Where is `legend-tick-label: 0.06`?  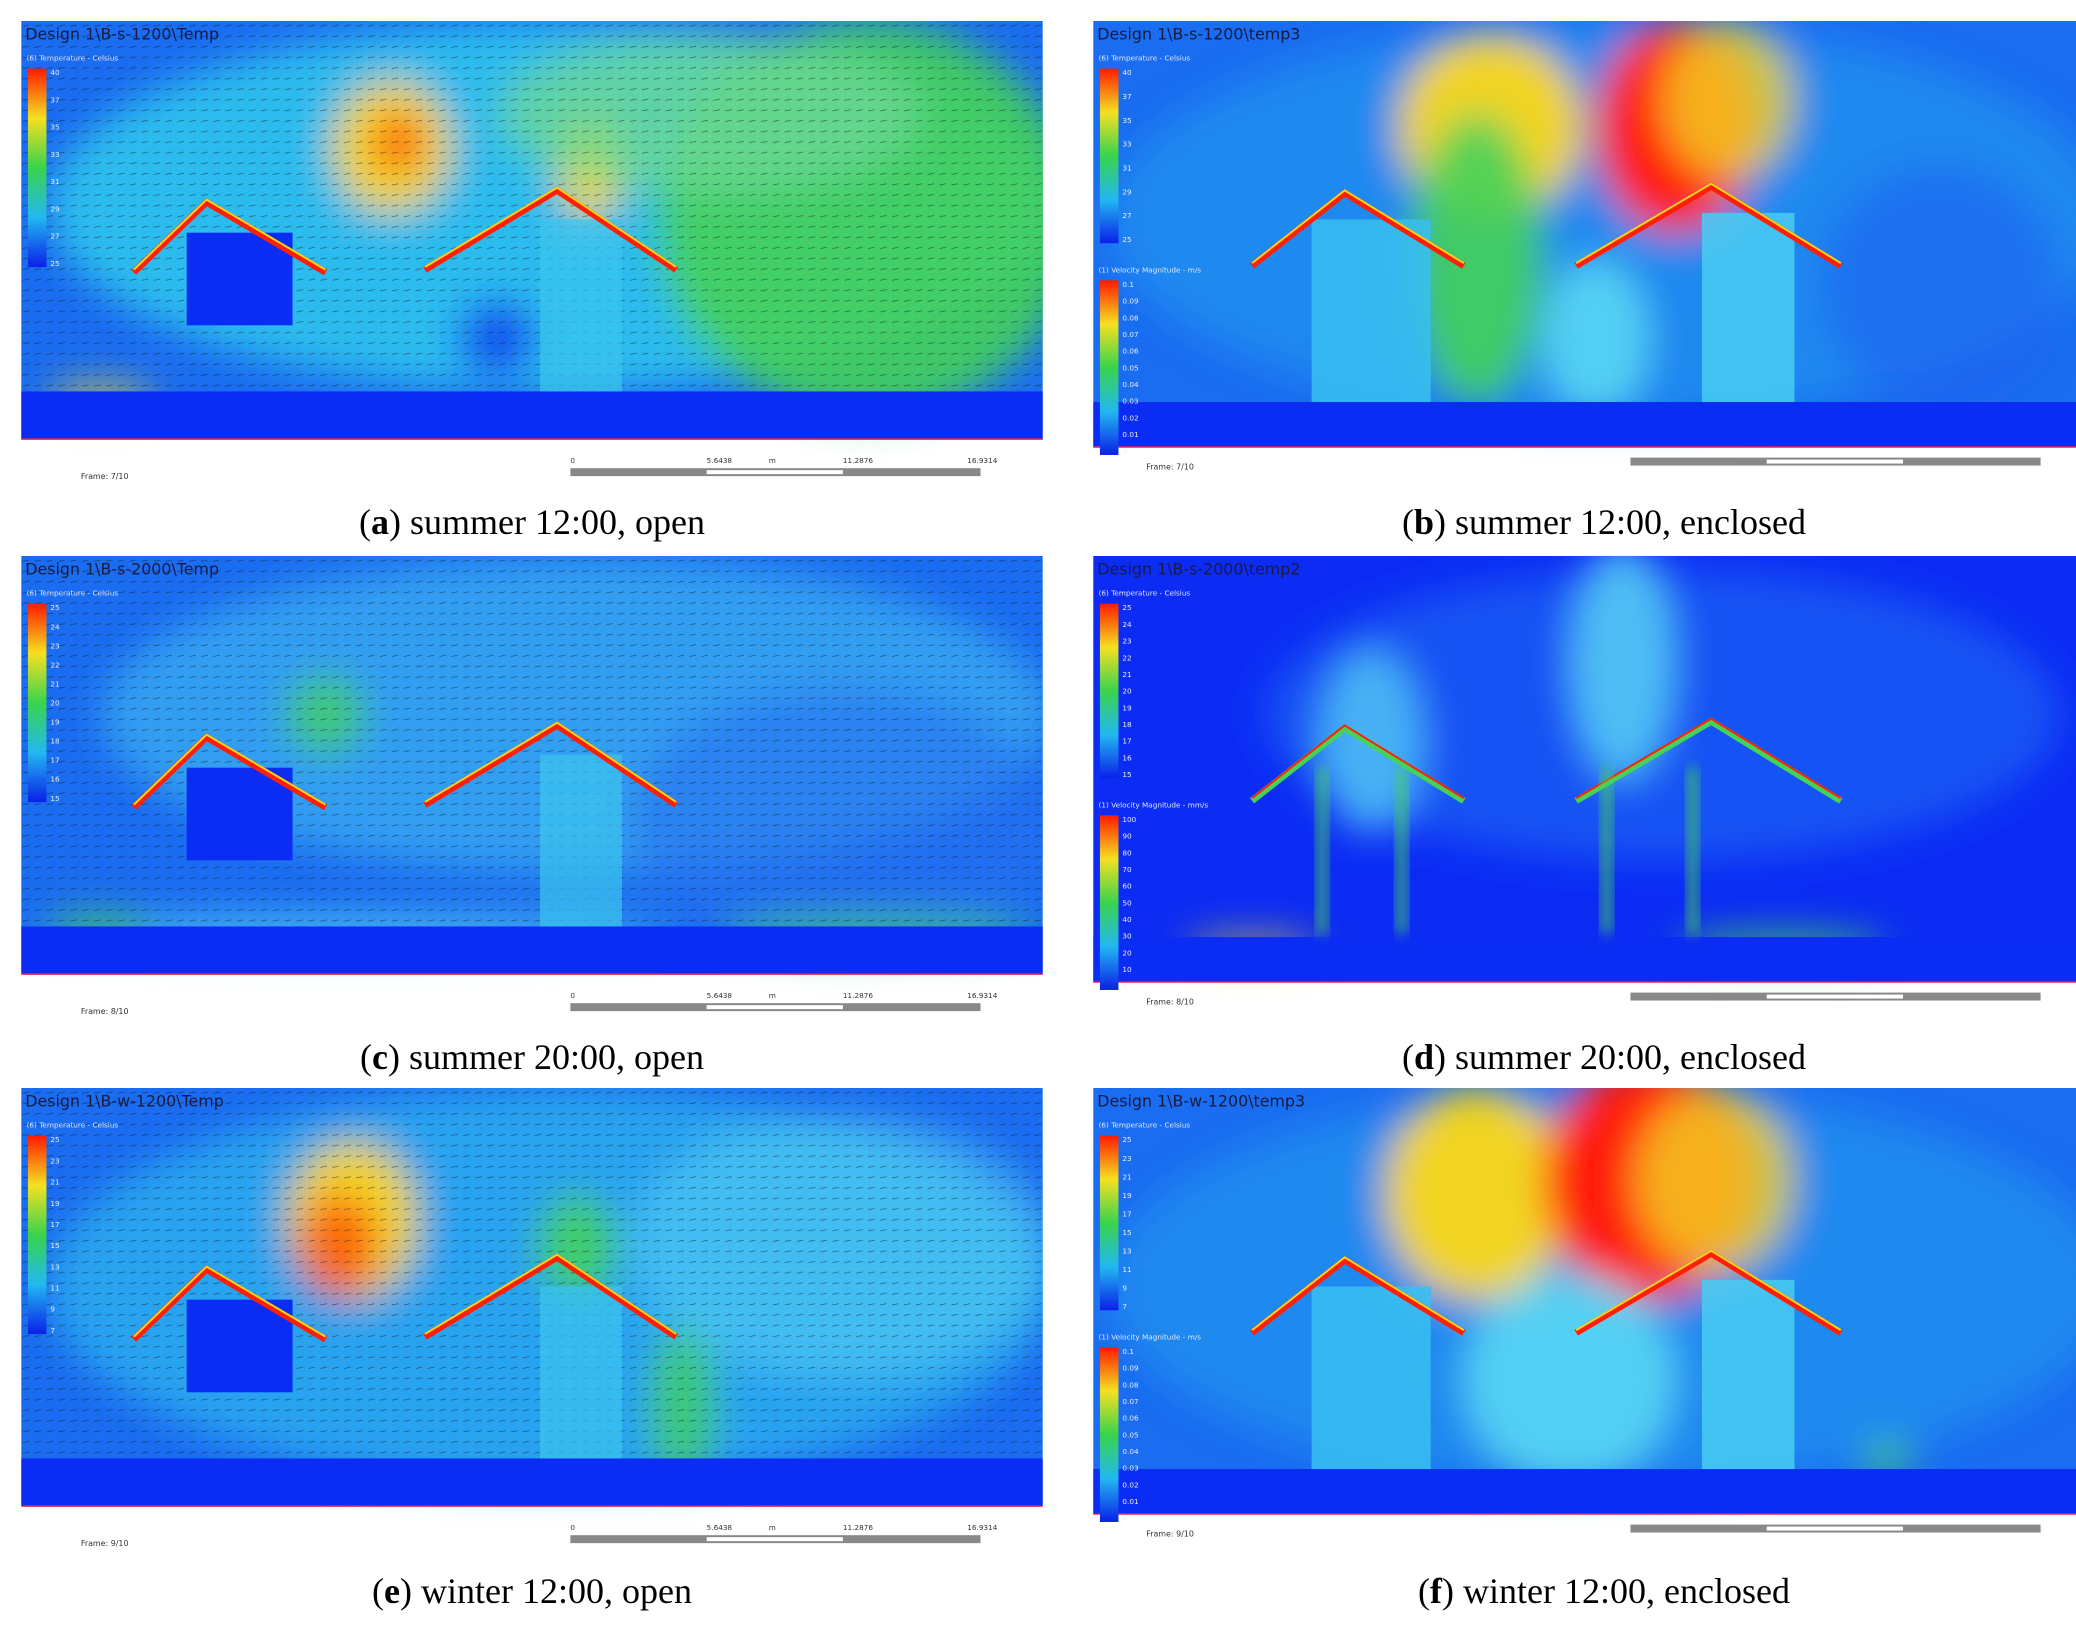 legend-tick-label: 0.06 is located at coordinates (1130, 1418).